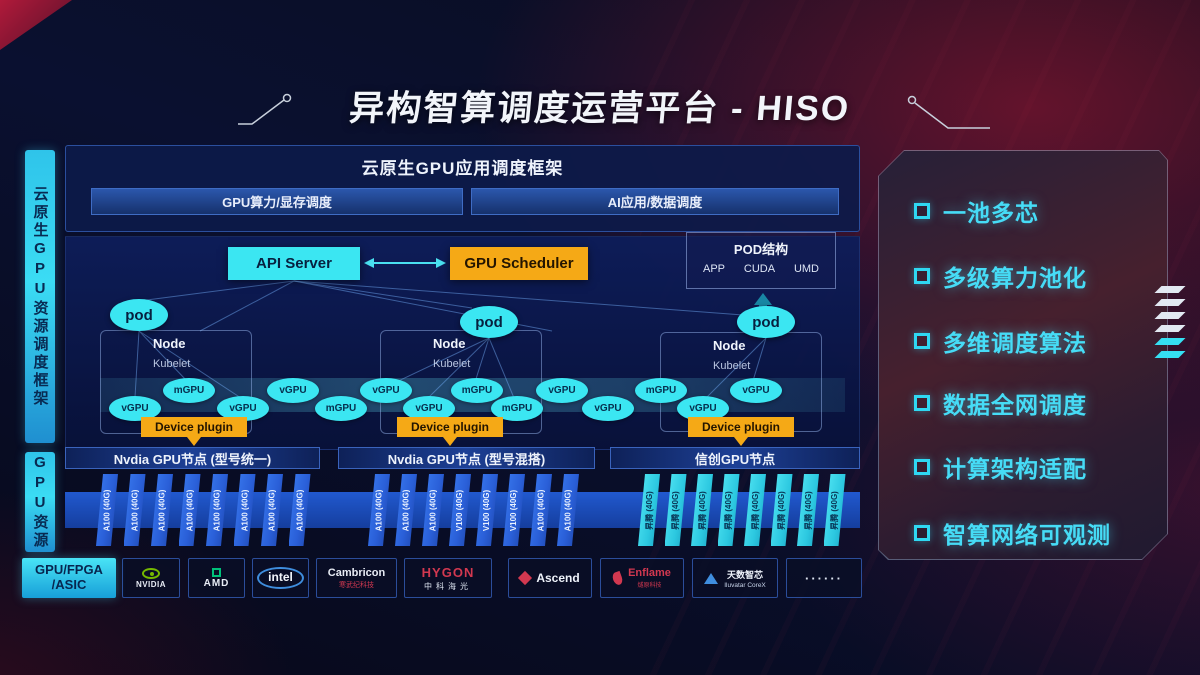 The width and height of the screenshot is (1200, 675). What do you see at coordinates (642, 578) in the screenshot?
I see `vendor-enflame: Enflame 燧原科技` at bounding box center [642, 578].